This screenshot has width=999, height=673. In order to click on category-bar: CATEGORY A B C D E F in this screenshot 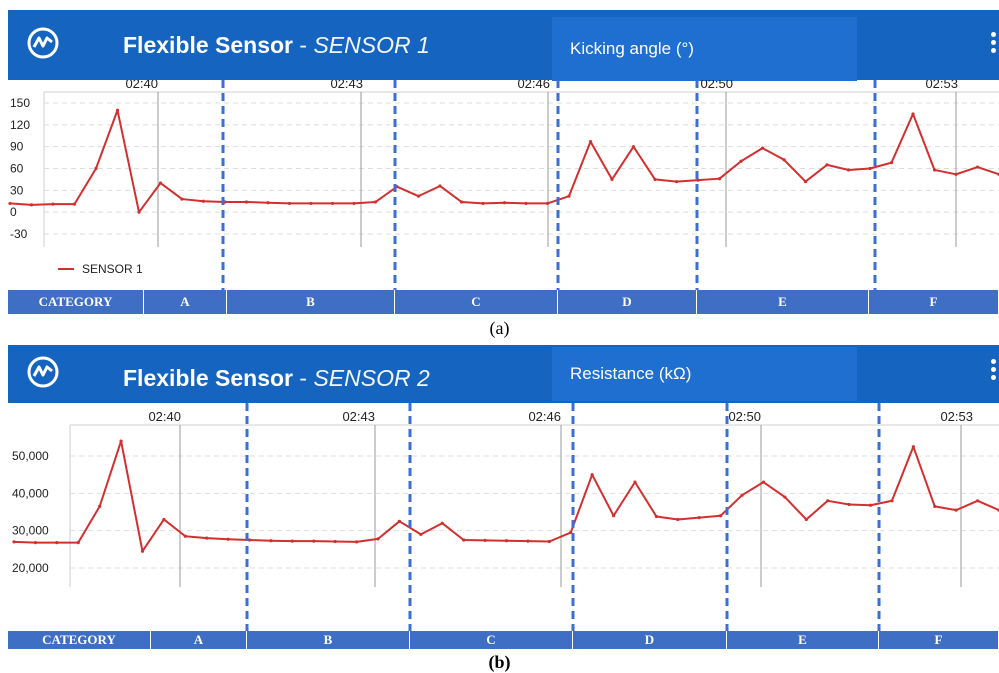, I will do `click(503, 640)`.